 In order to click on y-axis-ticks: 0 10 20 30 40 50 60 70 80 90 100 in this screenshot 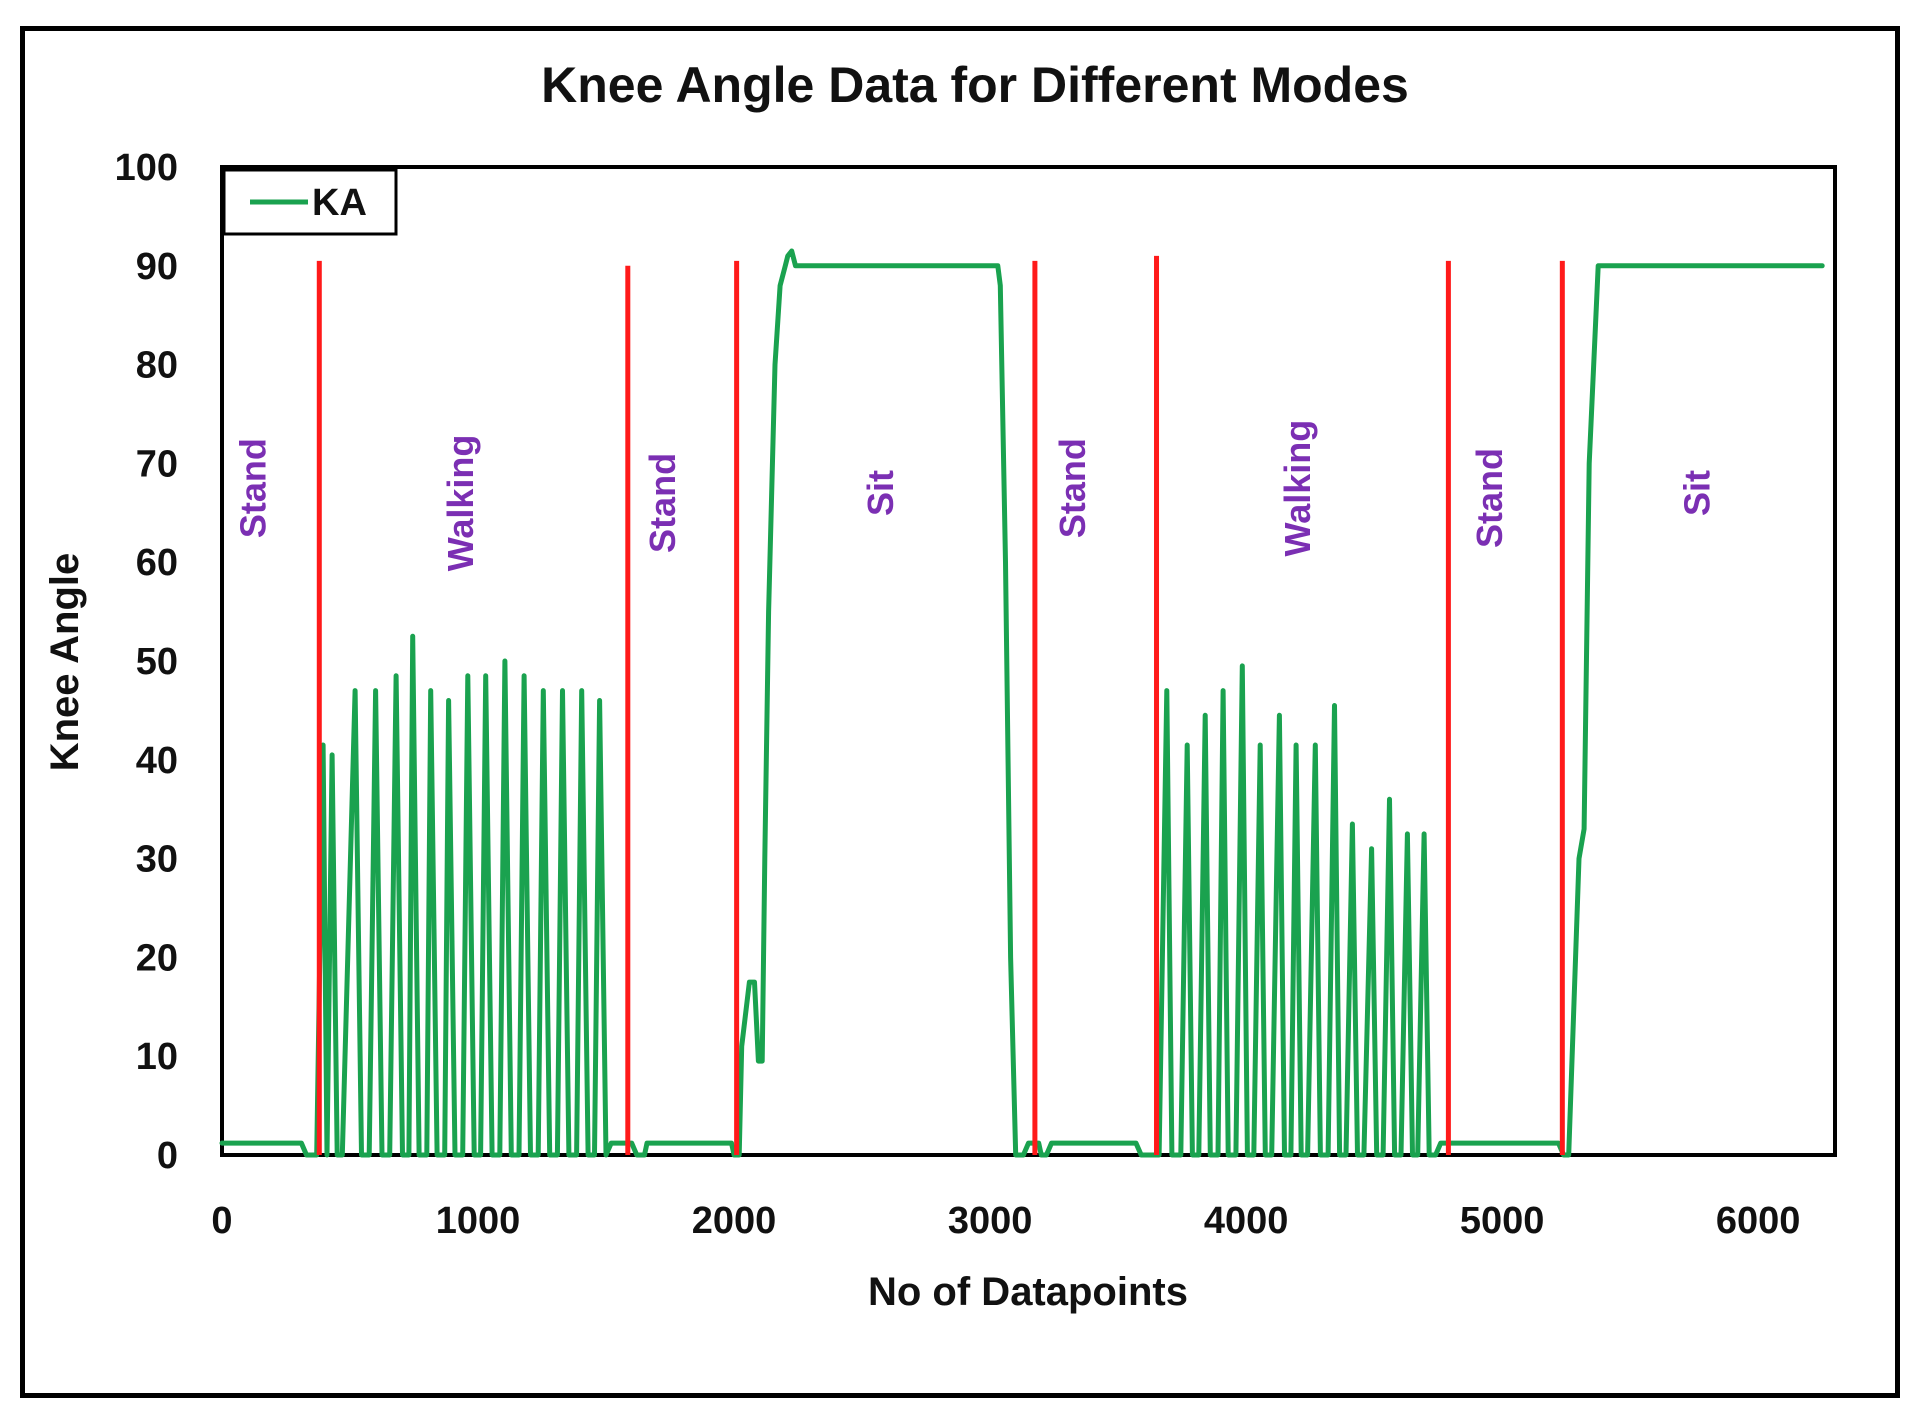, I will do `click(146, 662)`.